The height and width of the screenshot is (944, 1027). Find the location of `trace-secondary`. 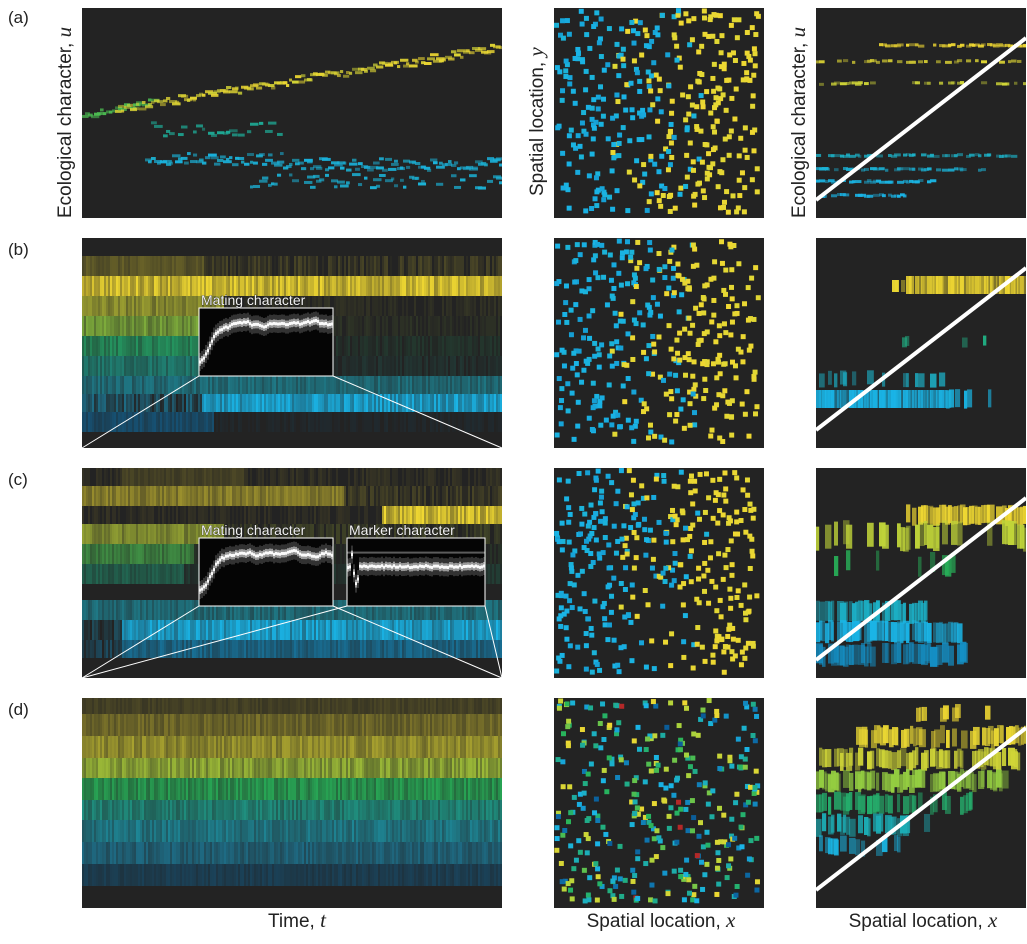

trace-secondary is located at coordinates (450, 552).